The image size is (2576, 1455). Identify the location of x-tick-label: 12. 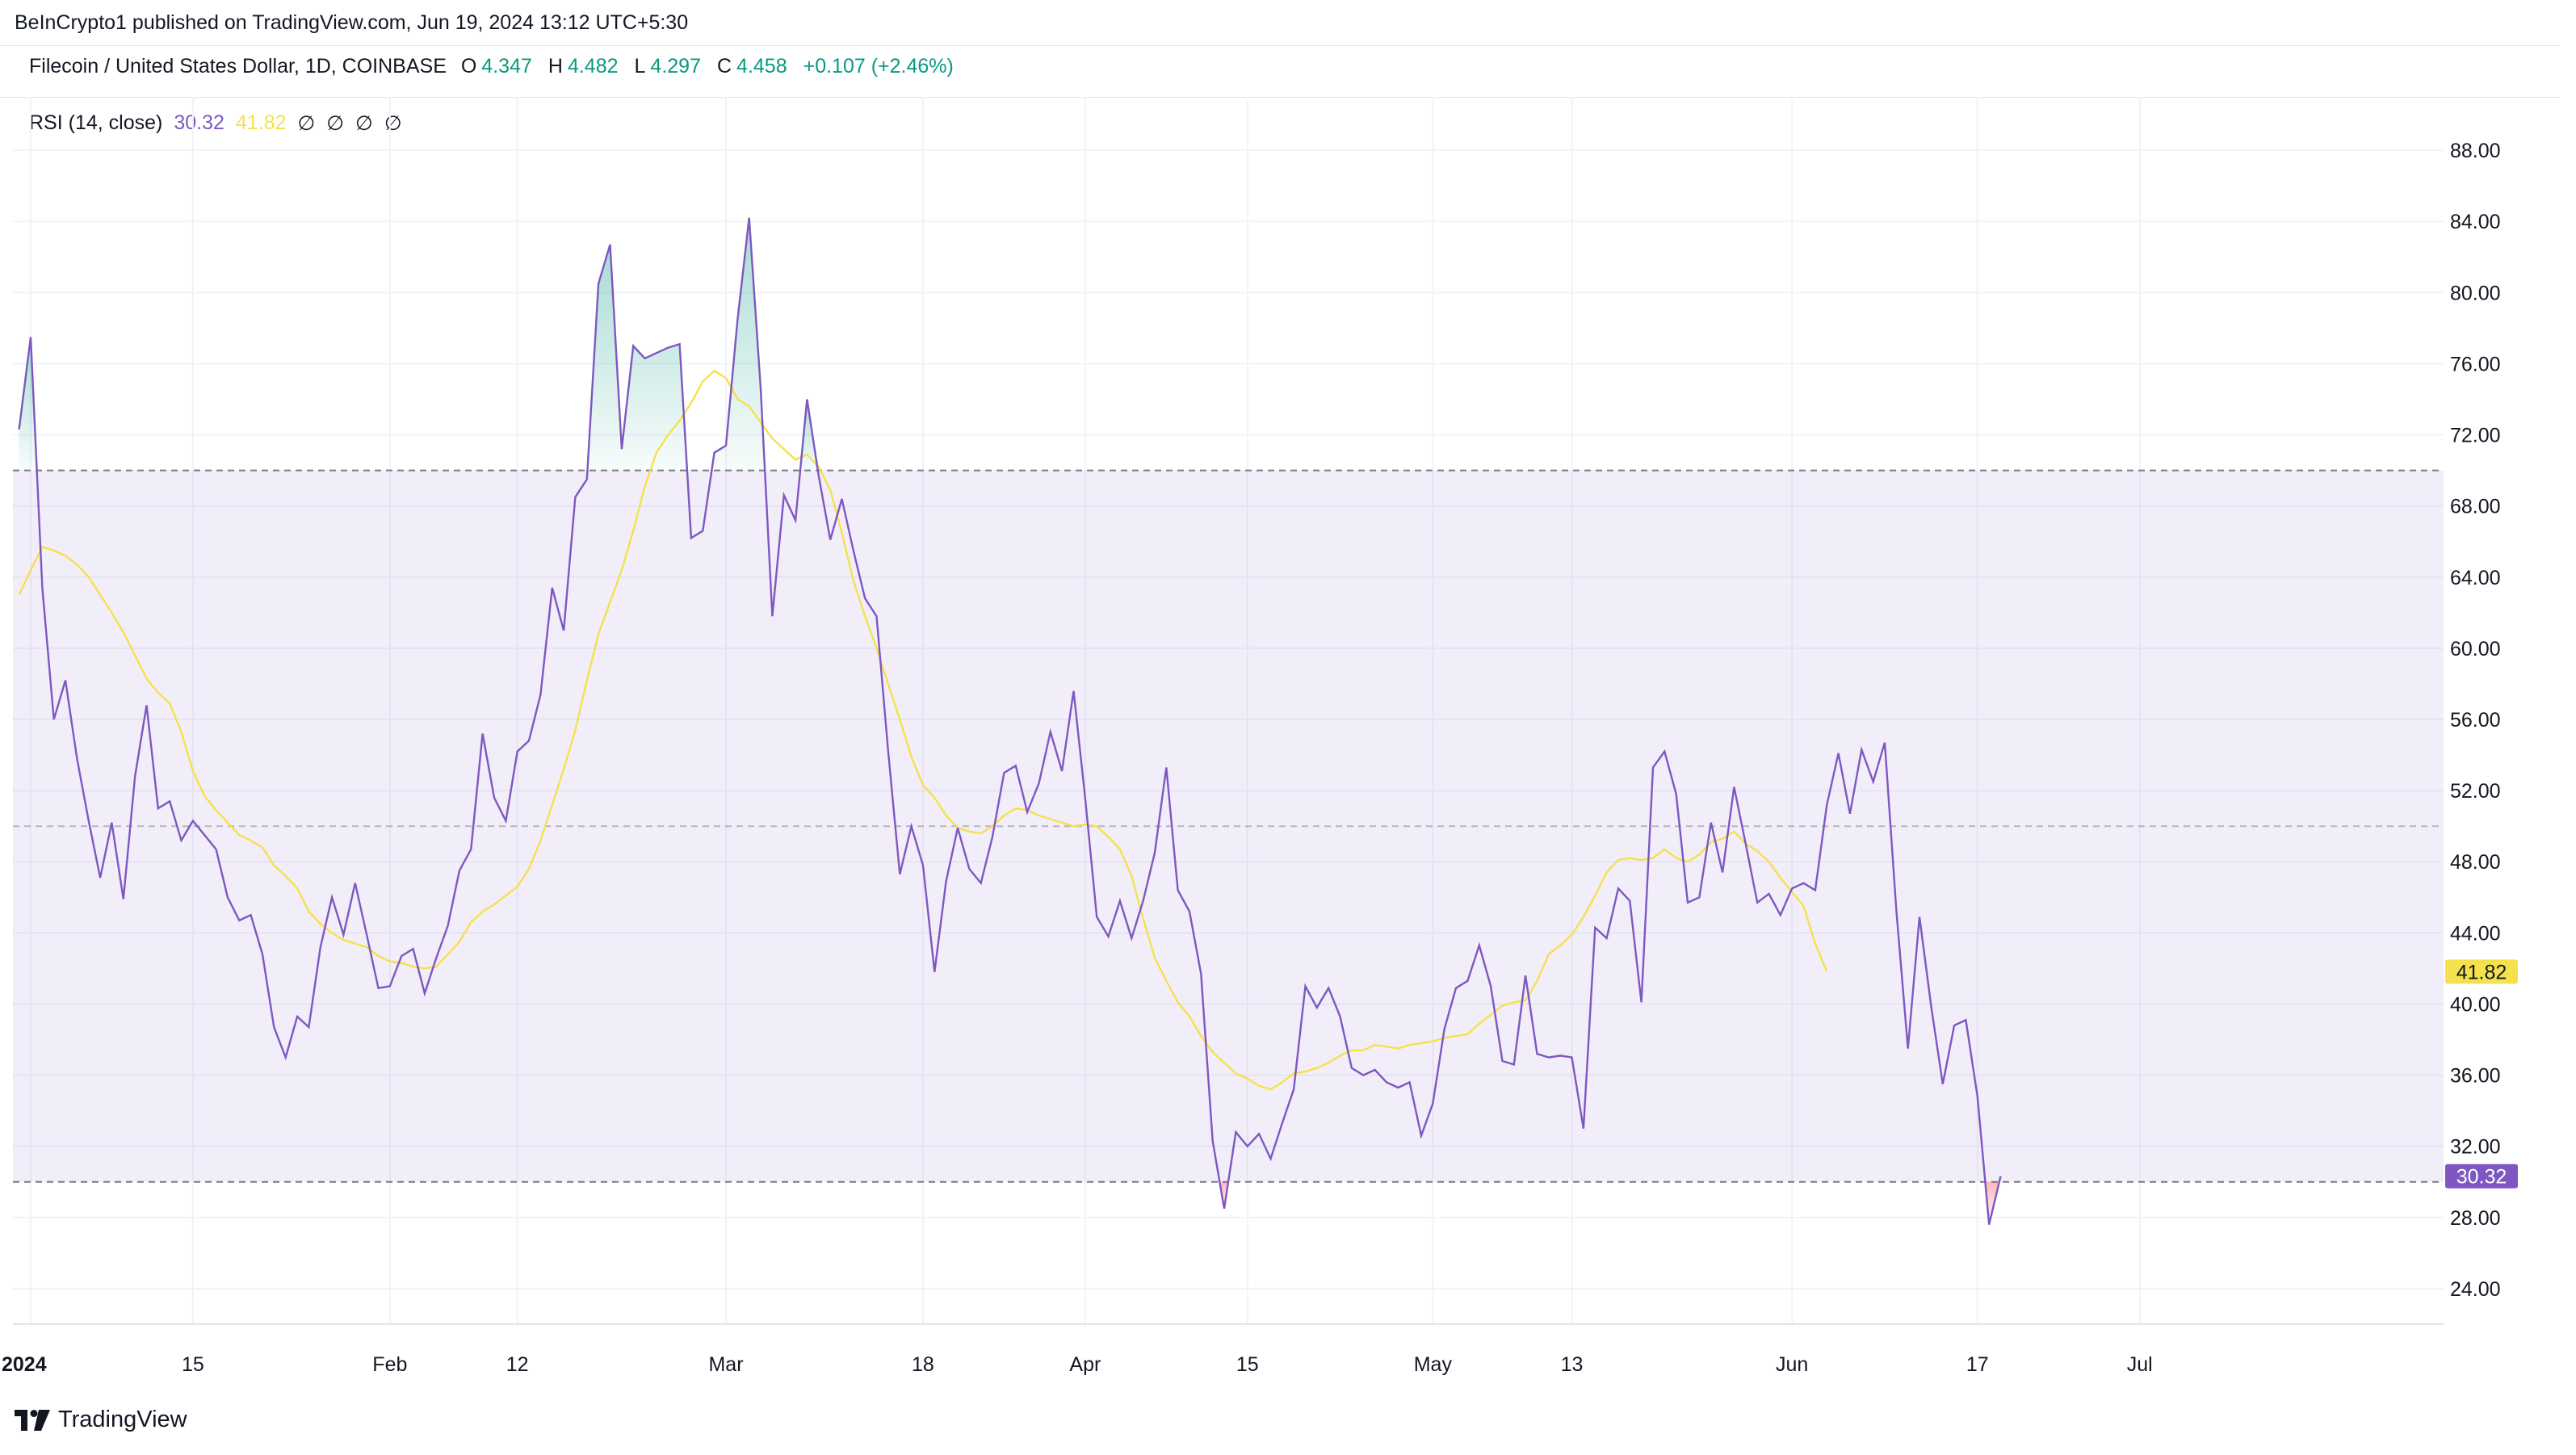
(517, 1364).